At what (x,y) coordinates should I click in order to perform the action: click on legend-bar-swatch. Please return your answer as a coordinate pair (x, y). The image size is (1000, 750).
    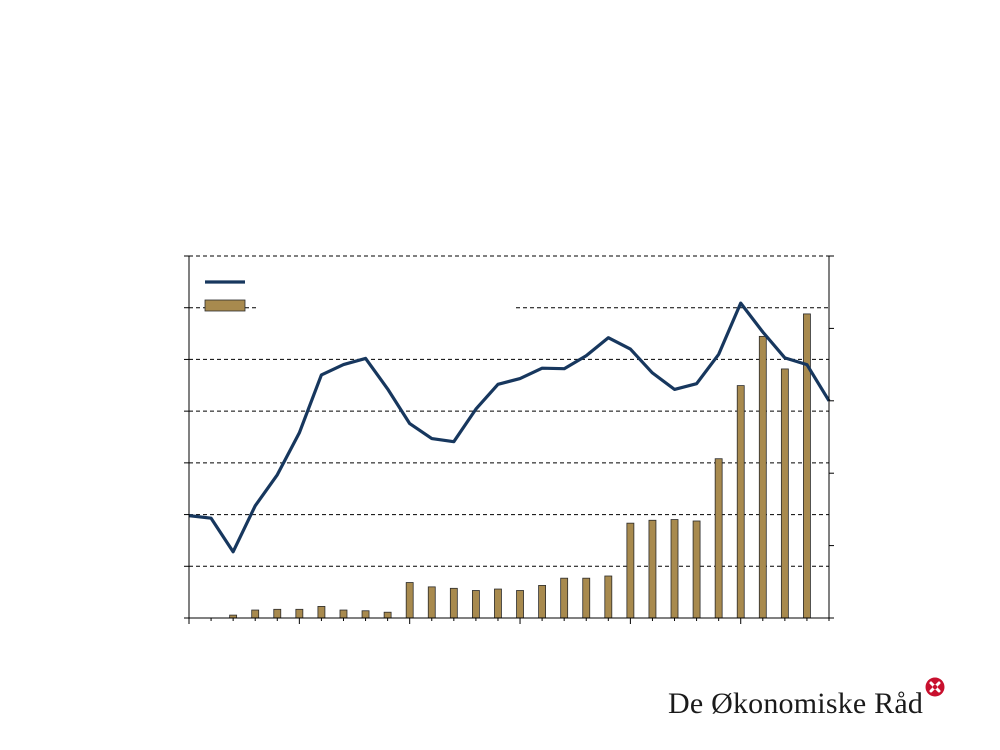
    Looking at the image, I should click on (225, 305).